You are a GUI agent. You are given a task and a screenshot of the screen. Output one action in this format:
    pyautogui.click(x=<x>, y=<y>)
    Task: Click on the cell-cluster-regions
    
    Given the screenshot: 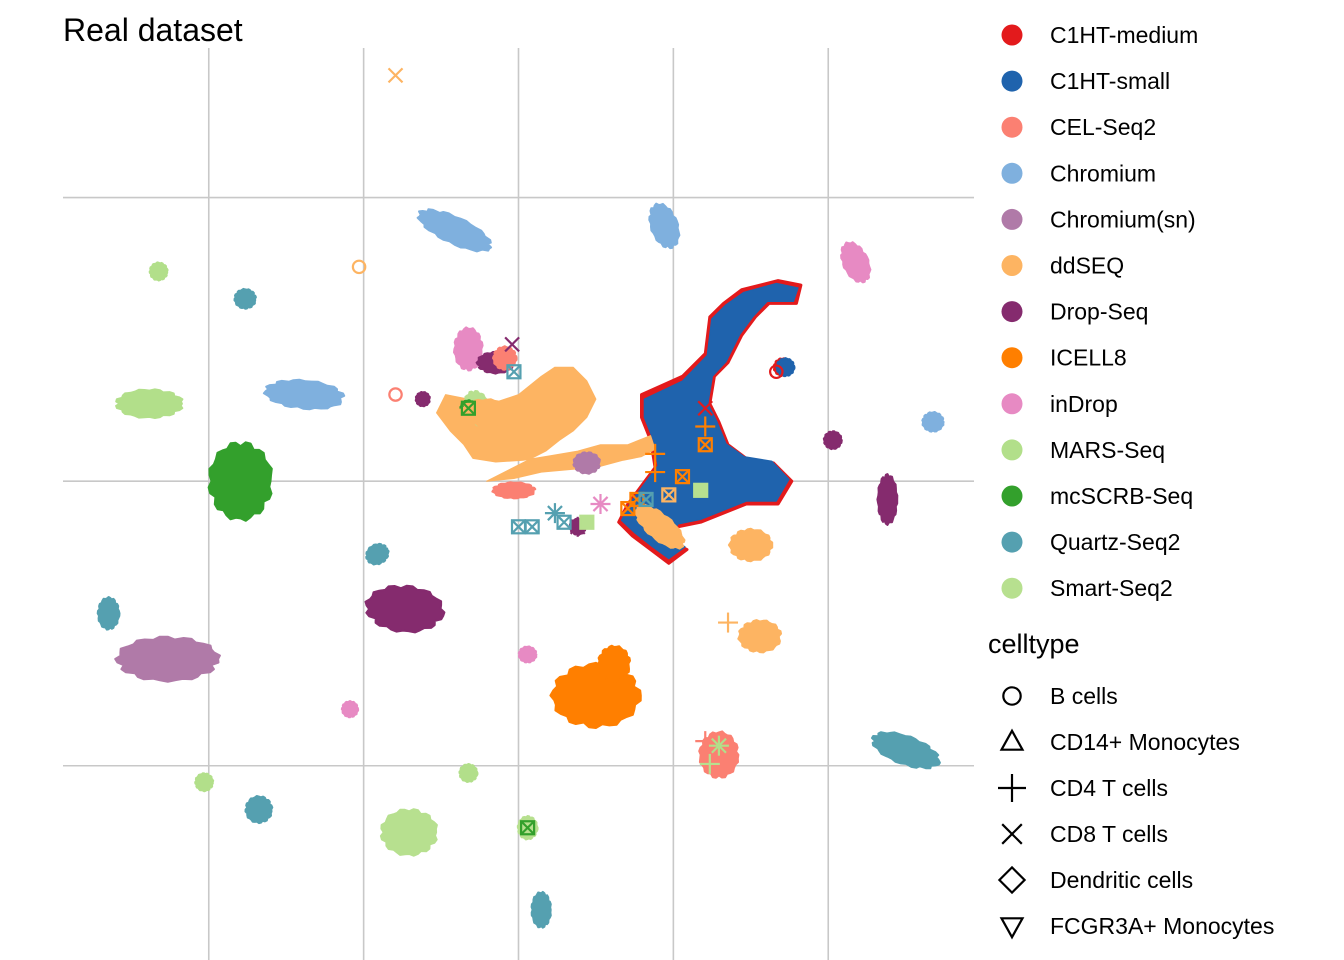 What is the action you would take?
    pyautogui.click(x=619, y=422)
    